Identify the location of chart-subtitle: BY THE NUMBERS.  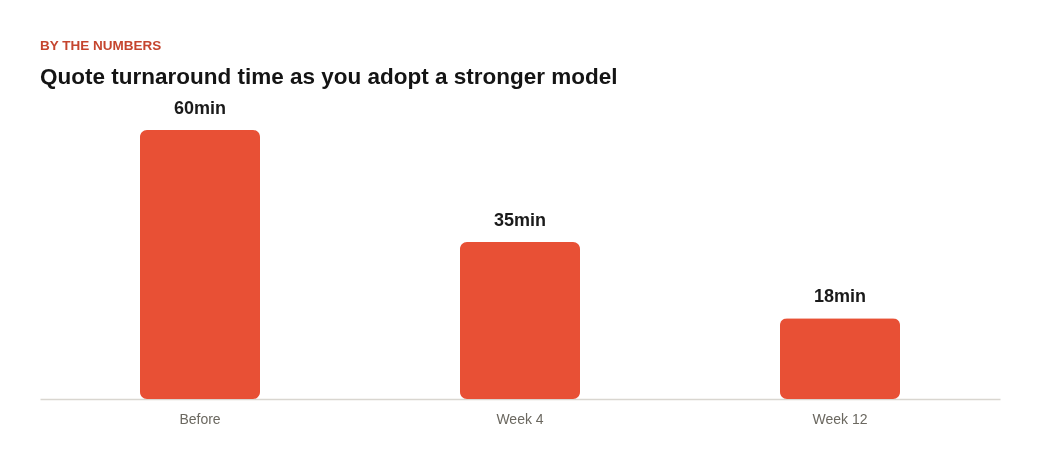
(101, 45).